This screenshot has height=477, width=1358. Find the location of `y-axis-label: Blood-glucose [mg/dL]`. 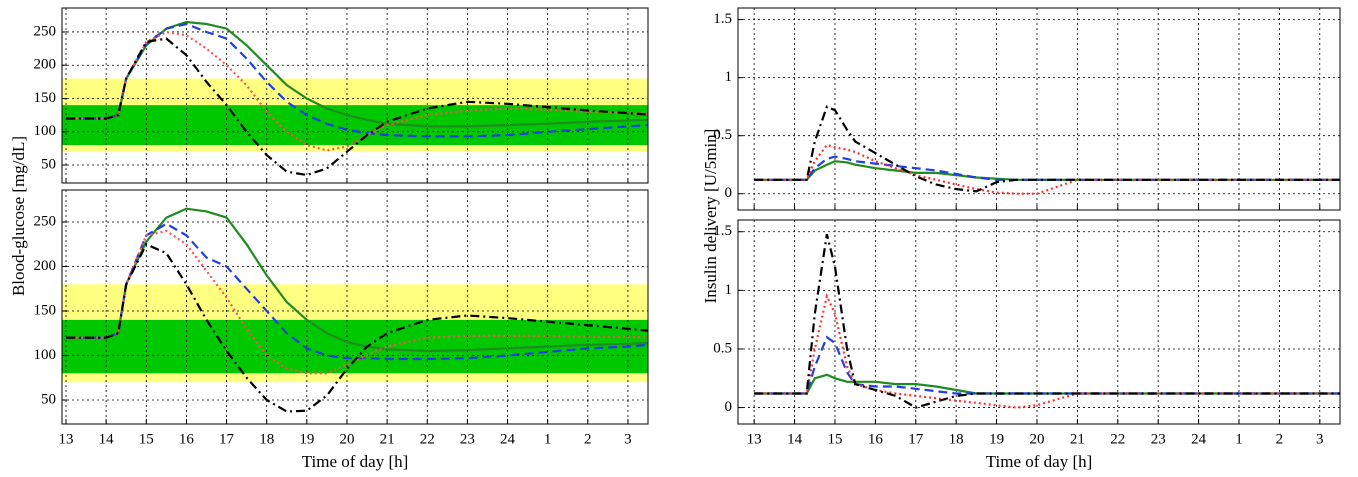

y-axis-label: Blood-glucose [mg/dL] is located at coordinates (18, 216).